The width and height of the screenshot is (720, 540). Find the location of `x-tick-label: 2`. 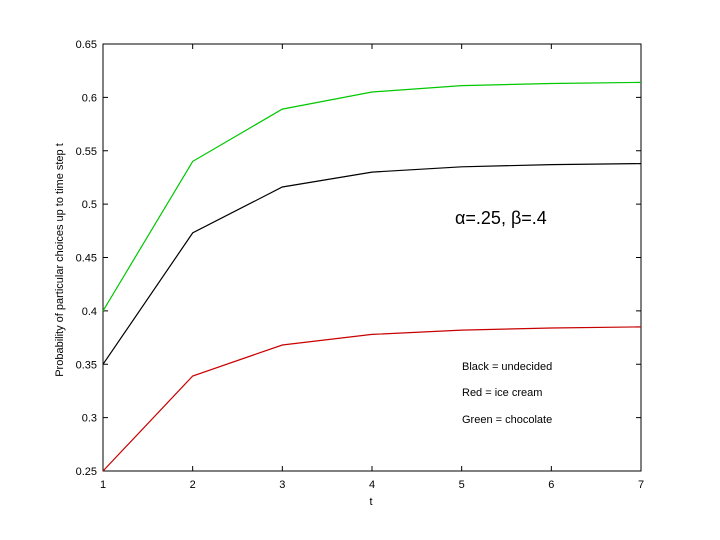

x-tick-label: 2 is located at coordinates (193, 485).